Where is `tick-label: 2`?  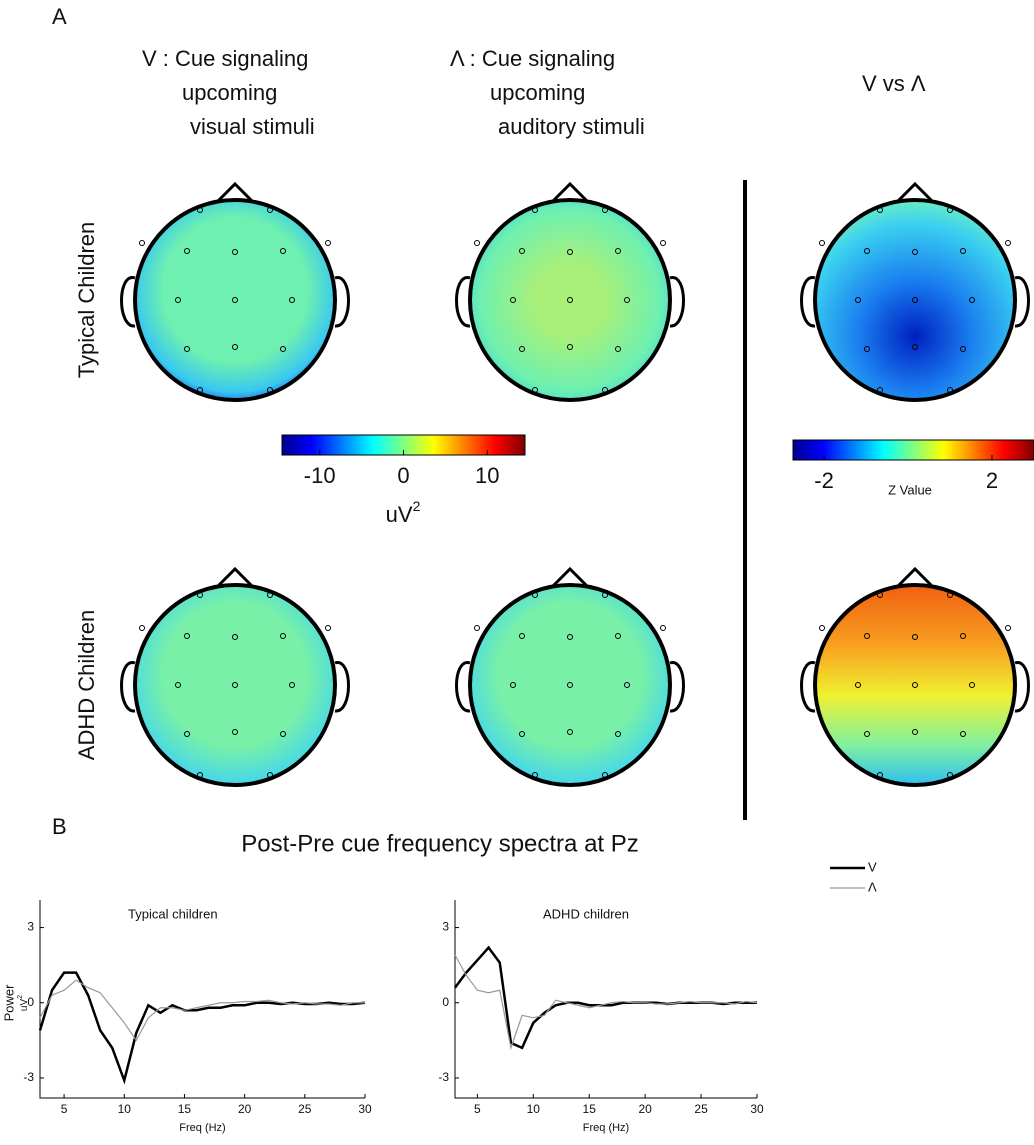 tick-label: 2 is located at coordinates (992, 480).